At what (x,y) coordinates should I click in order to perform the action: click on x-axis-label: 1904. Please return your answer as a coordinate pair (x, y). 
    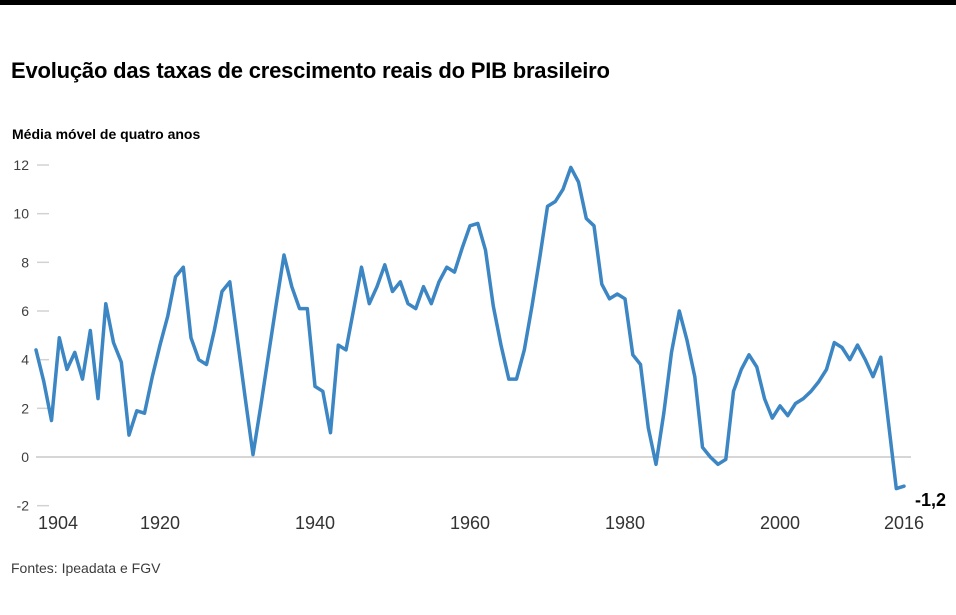
    Looking at the image, I should click on (58, 523).